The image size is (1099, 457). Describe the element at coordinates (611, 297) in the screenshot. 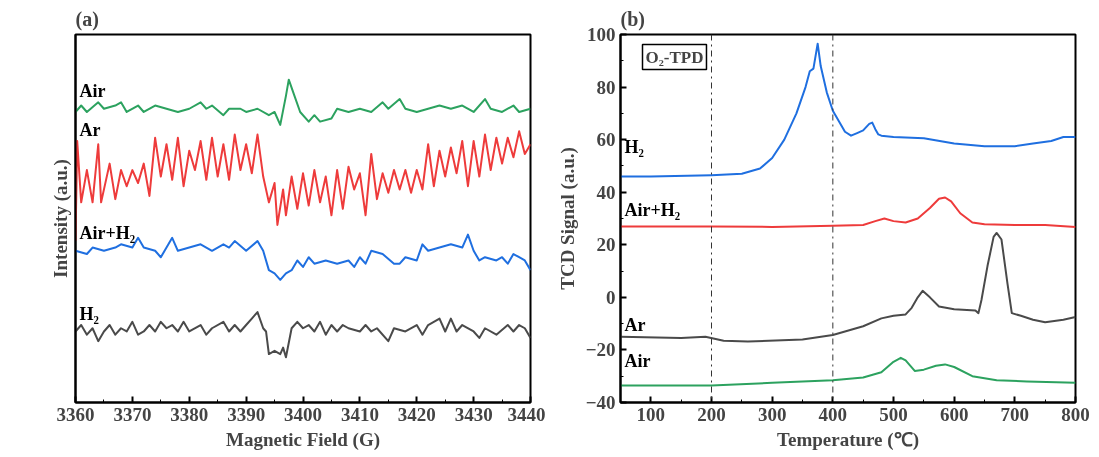

I see `y-tick-label: 0` at that location.